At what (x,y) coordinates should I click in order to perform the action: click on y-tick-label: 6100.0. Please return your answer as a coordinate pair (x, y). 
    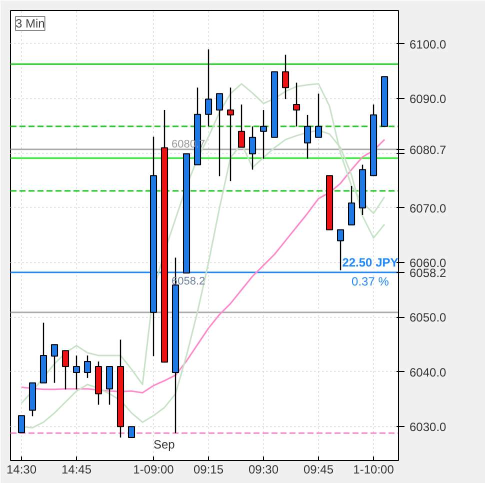
    Looking at the image, I should click on (428, 44).